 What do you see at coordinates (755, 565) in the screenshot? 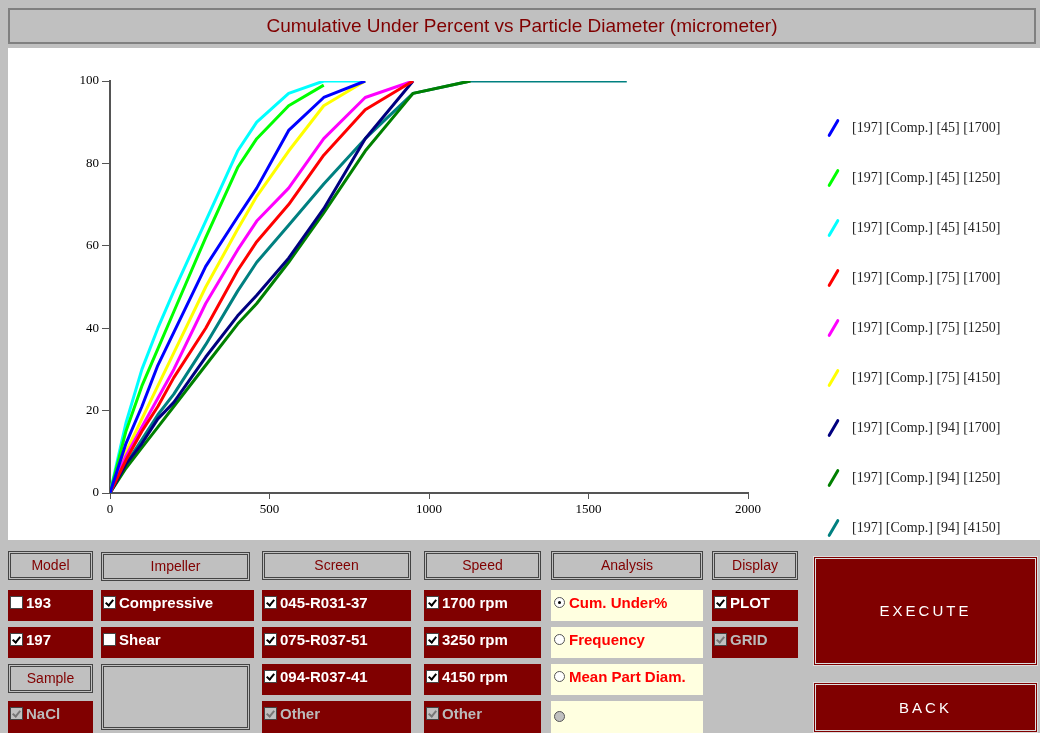
I see `text: Display` at bounding box center [755, 565].